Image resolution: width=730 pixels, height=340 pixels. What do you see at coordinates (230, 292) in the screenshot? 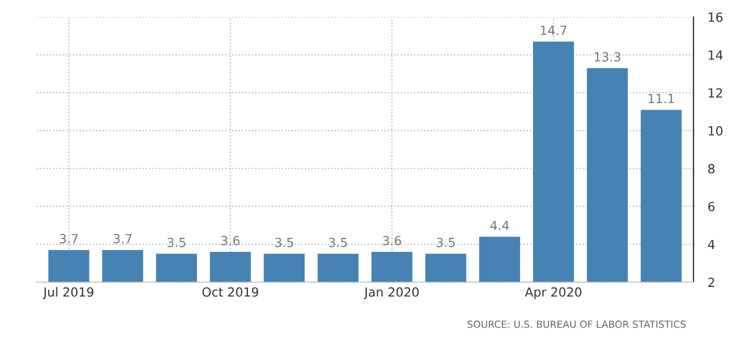
I see `x-tick-label: Oct 2019` at bounding box center [230, 292].